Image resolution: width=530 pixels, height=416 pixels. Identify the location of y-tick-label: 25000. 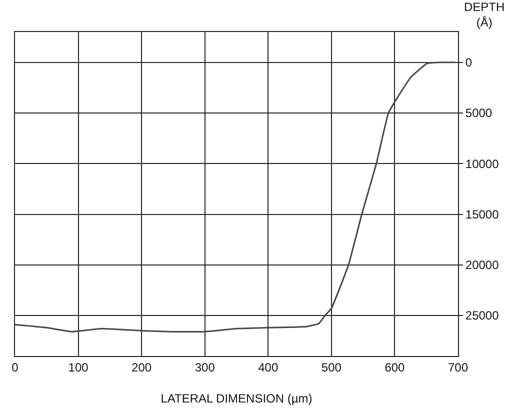
(482, 315).